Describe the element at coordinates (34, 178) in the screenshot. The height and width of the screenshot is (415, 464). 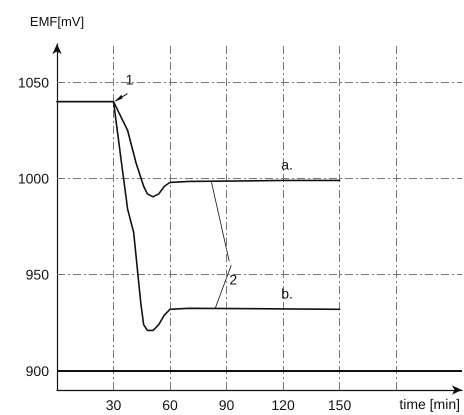
I see `y-tick-label: 1000` at that location.